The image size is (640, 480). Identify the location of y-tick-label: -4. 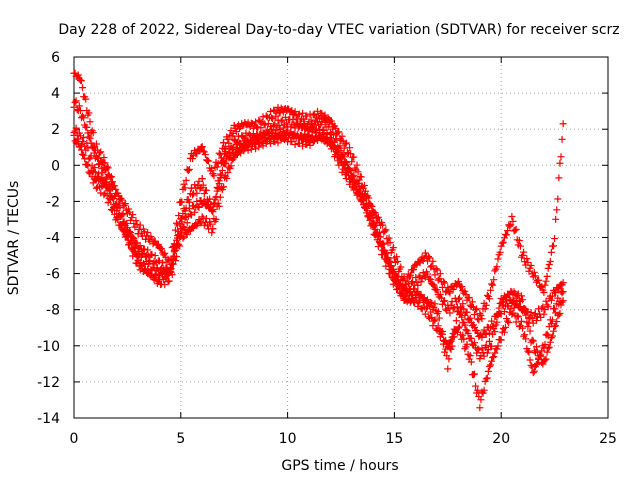
(53, 239).